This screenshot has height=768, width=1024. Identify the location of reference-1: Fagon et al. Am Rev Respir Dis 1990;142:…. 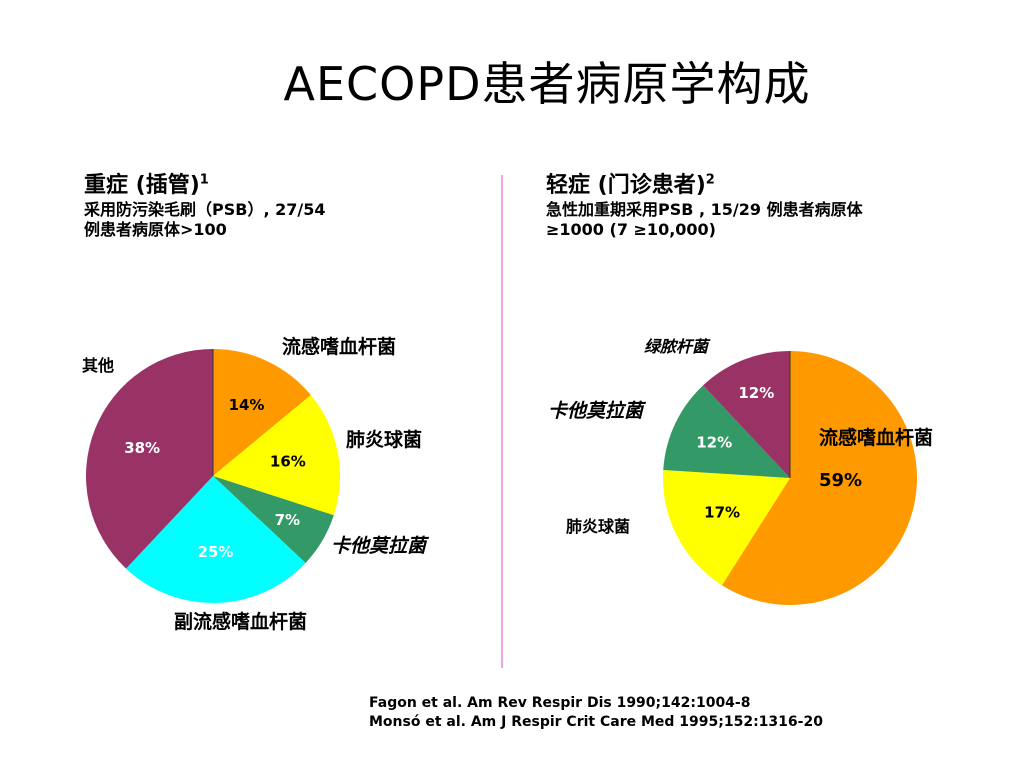
(560, 703).